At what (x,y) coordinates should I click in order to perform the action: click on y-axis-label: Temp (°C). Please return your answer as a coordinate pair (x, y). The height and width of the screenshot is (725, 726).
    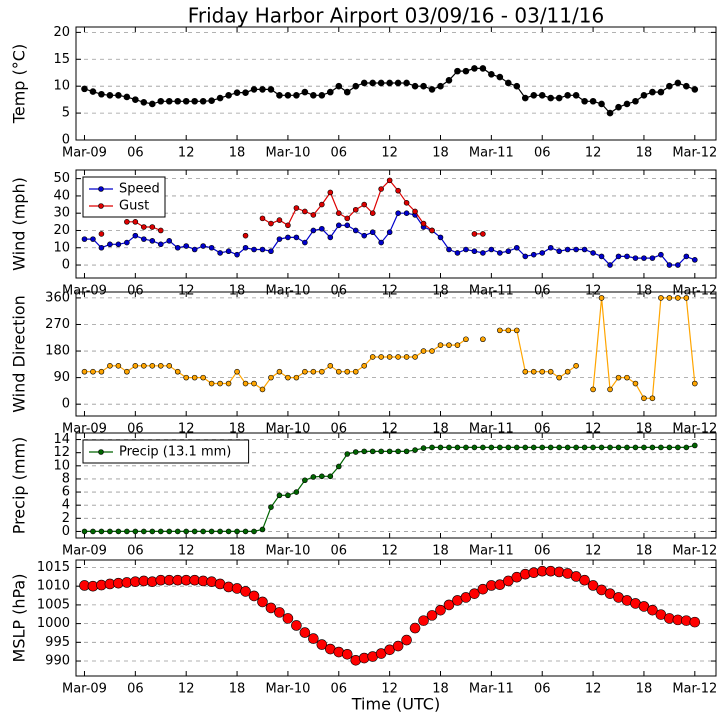
    Looking at the image, I should click on (19, 84).